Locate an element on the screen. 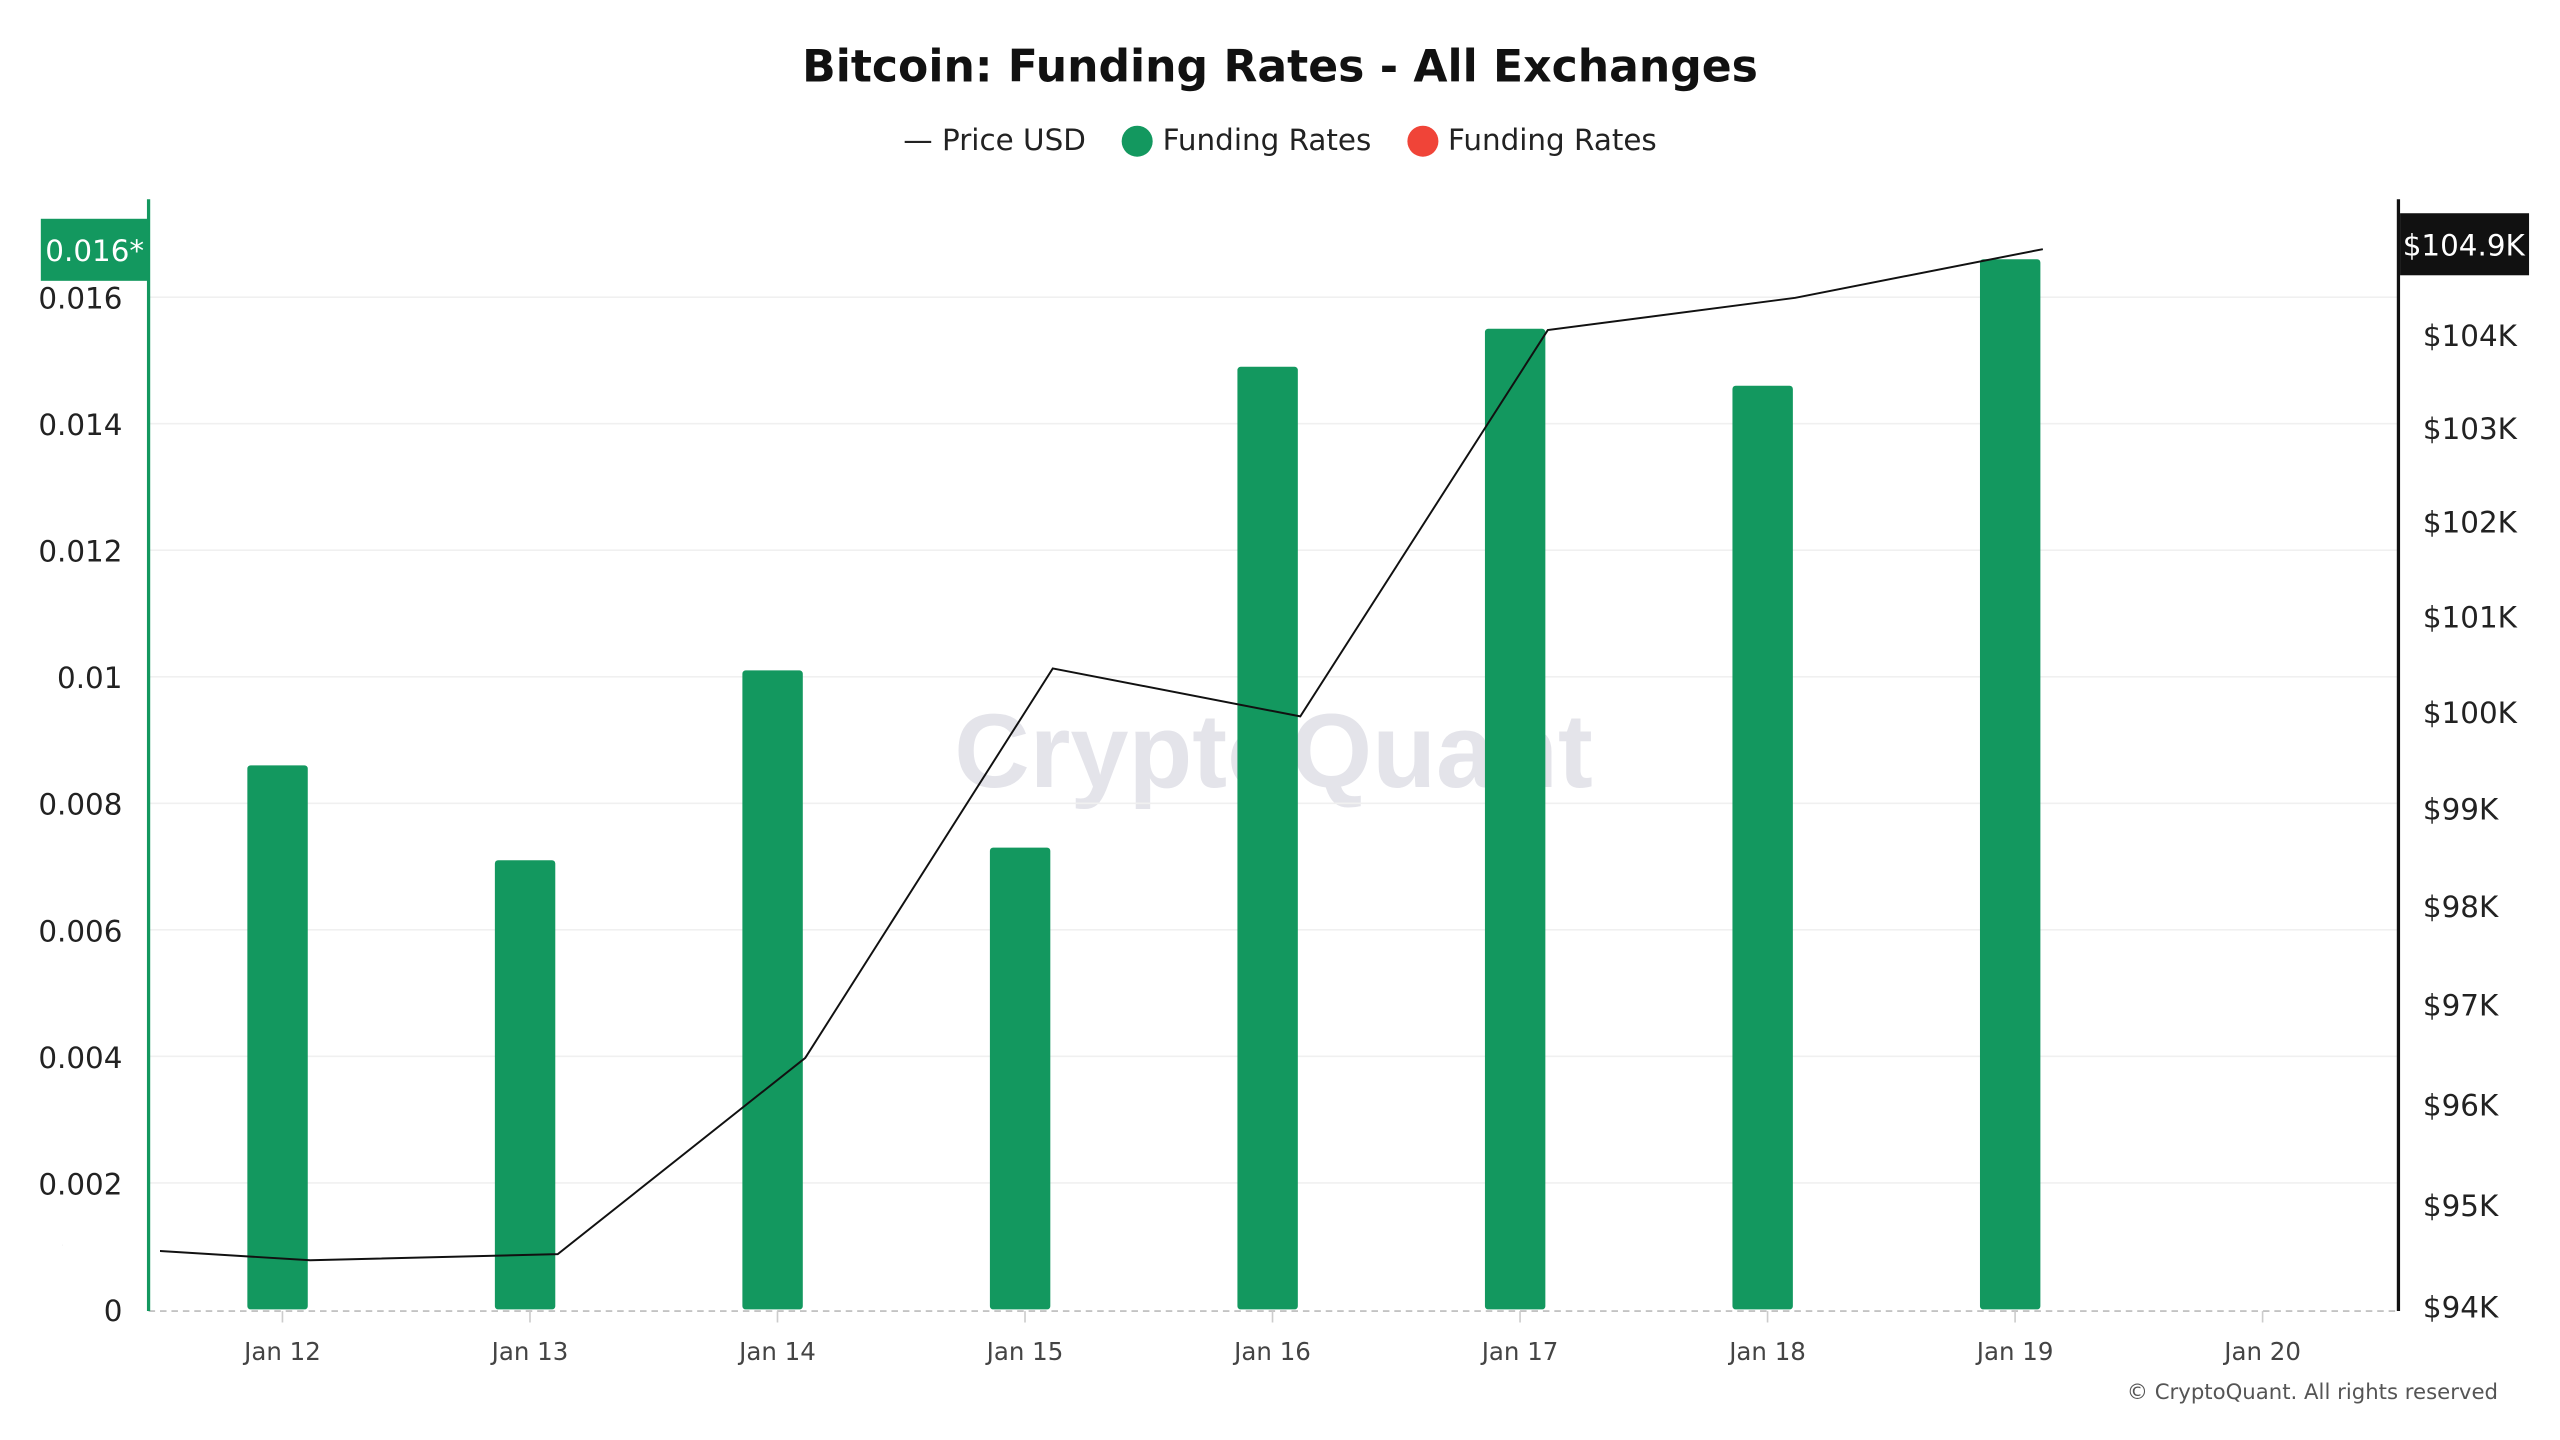 The image size is (2560, 1440). right-tick-label: $97K is located at coordinates (2461, 1006).